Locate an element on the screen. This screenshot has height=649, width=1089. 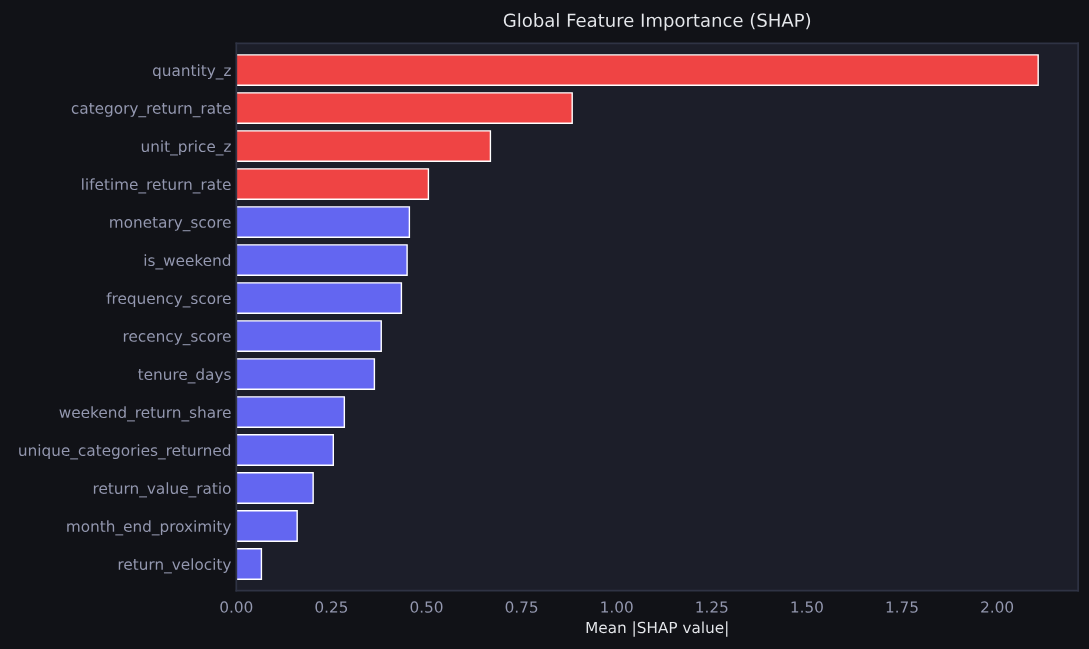
x-axis-title: Mean |SHAP value| is located at coordinates (657, 629).